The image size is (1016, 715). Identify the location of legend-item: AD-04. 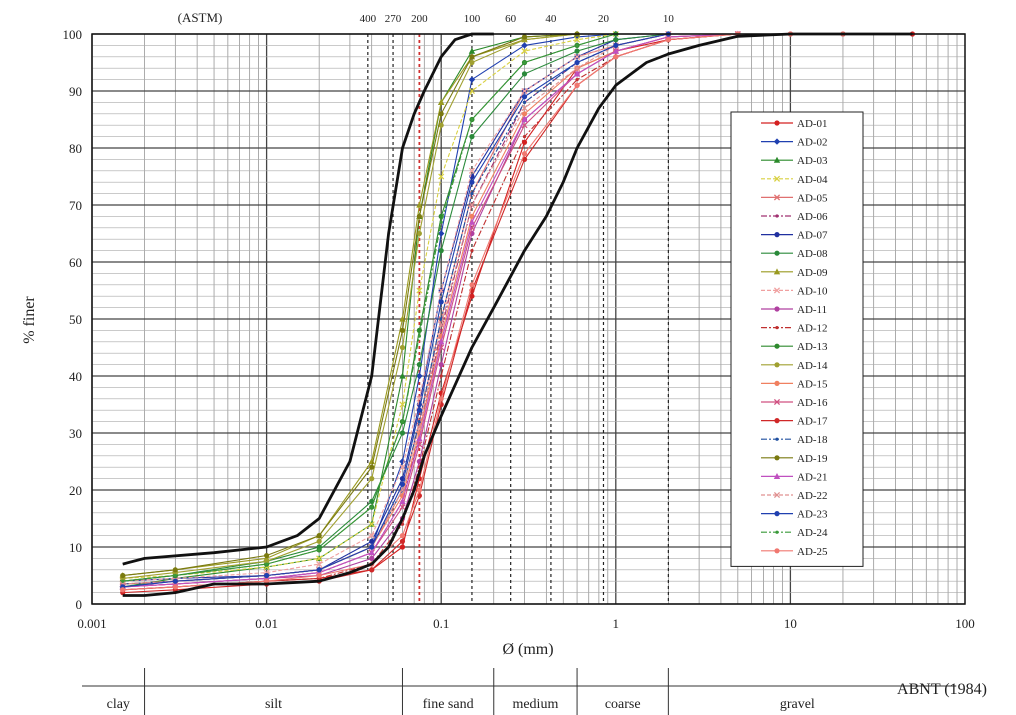
(794, 180).